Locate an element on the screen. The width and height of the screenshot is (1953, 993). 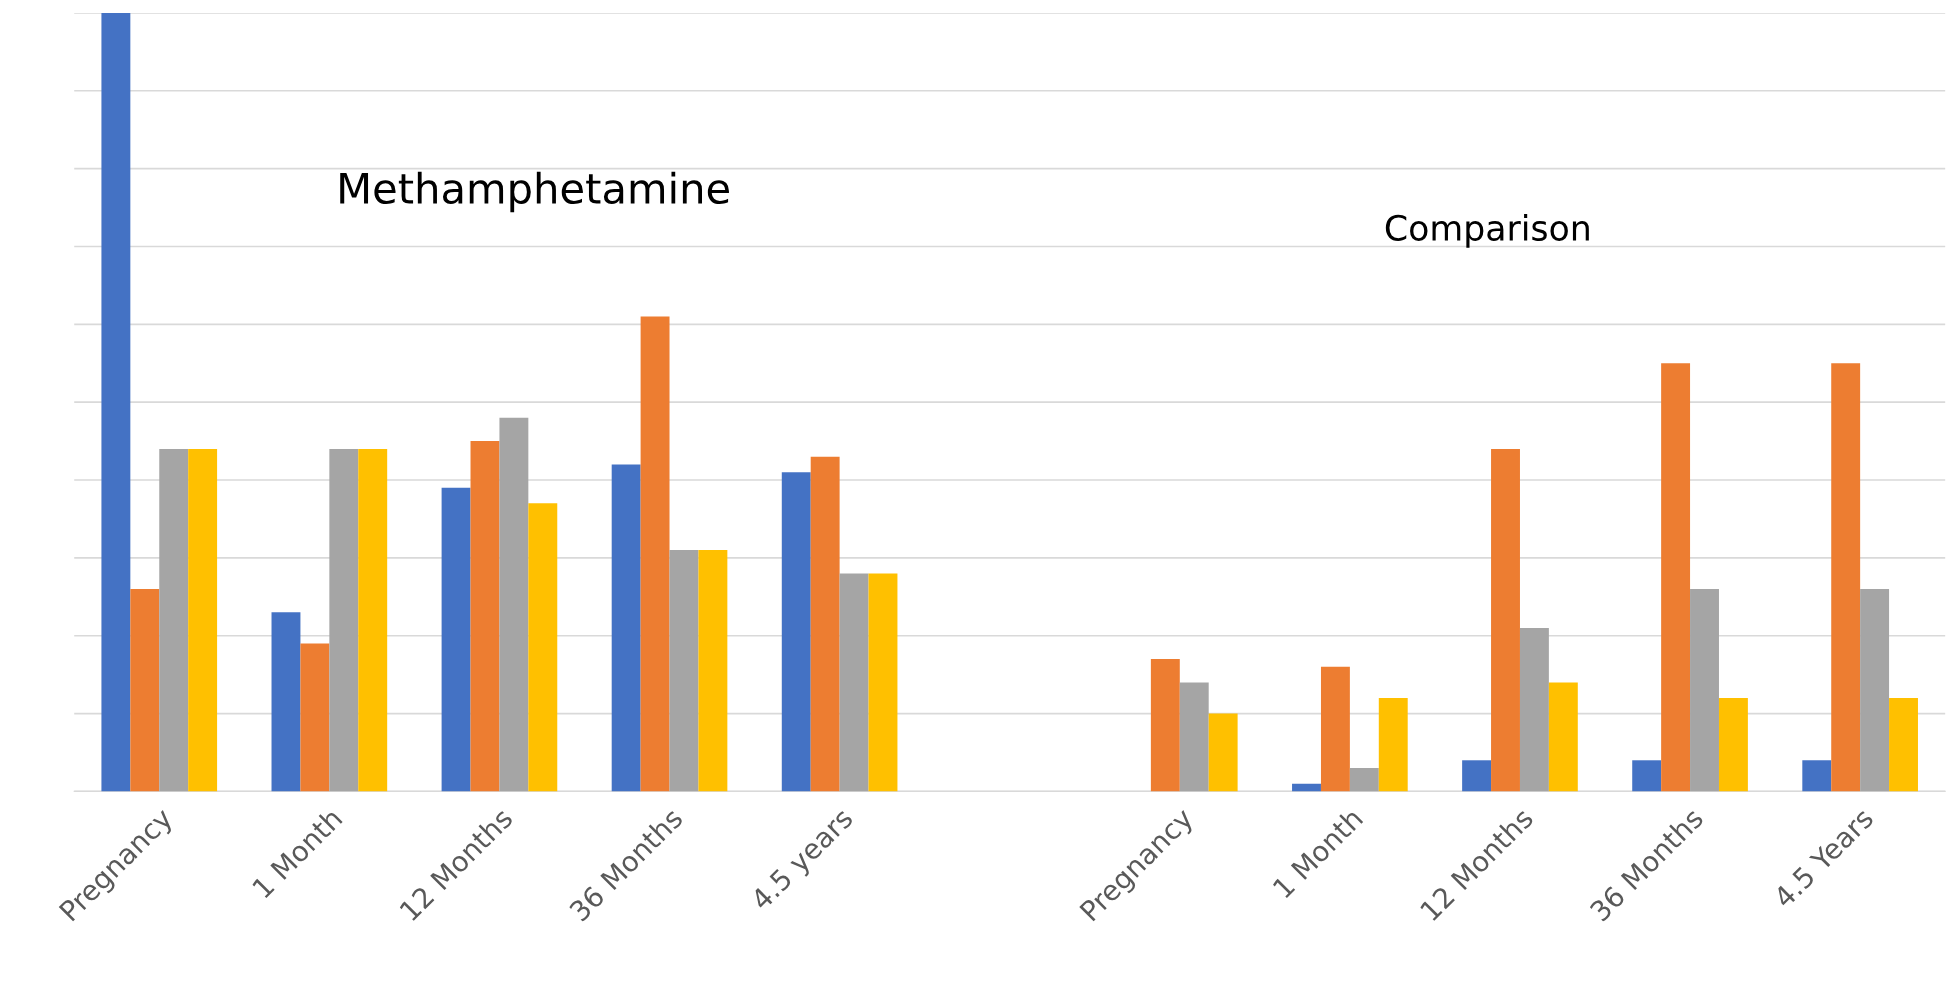
annotation: Methamphetamine is located at coordinates (534, 192).